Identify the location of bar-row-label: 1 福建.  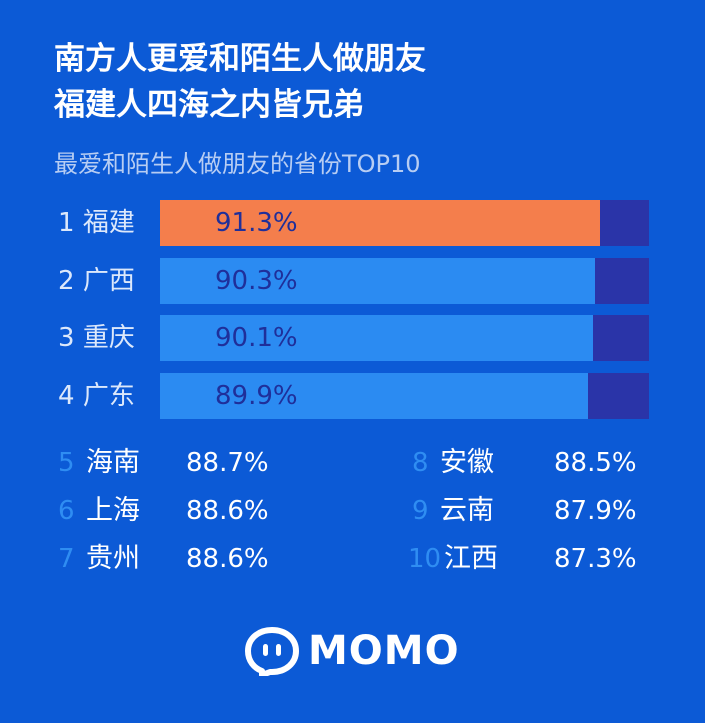
(96, 223).